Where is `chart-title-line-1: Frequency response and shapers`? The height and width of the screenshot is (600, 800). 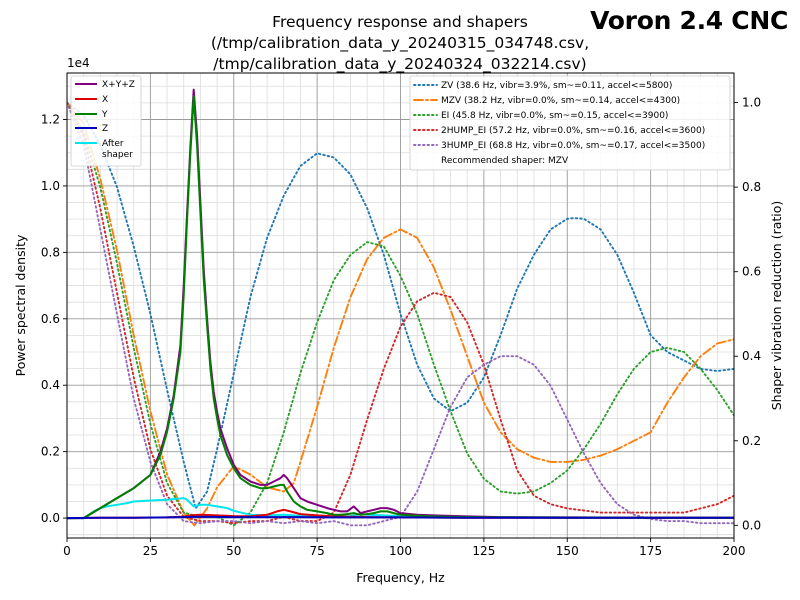
chart-title-line-1: Frequency response and shapers is located at coordinates (400, 22).